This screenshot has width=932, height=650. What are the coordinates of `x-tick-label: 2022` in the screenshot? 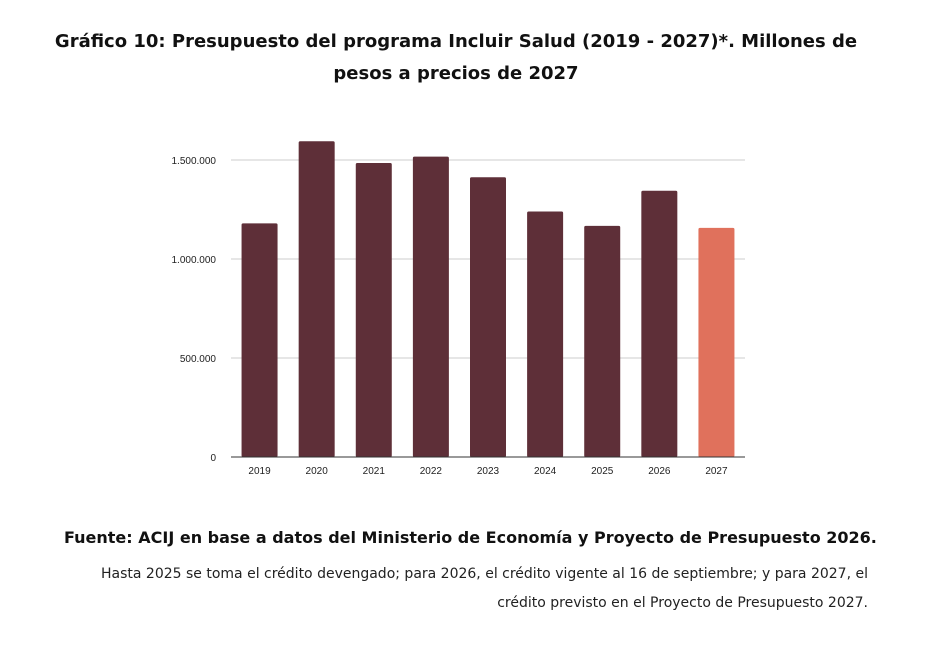 It's located at (431, 471).